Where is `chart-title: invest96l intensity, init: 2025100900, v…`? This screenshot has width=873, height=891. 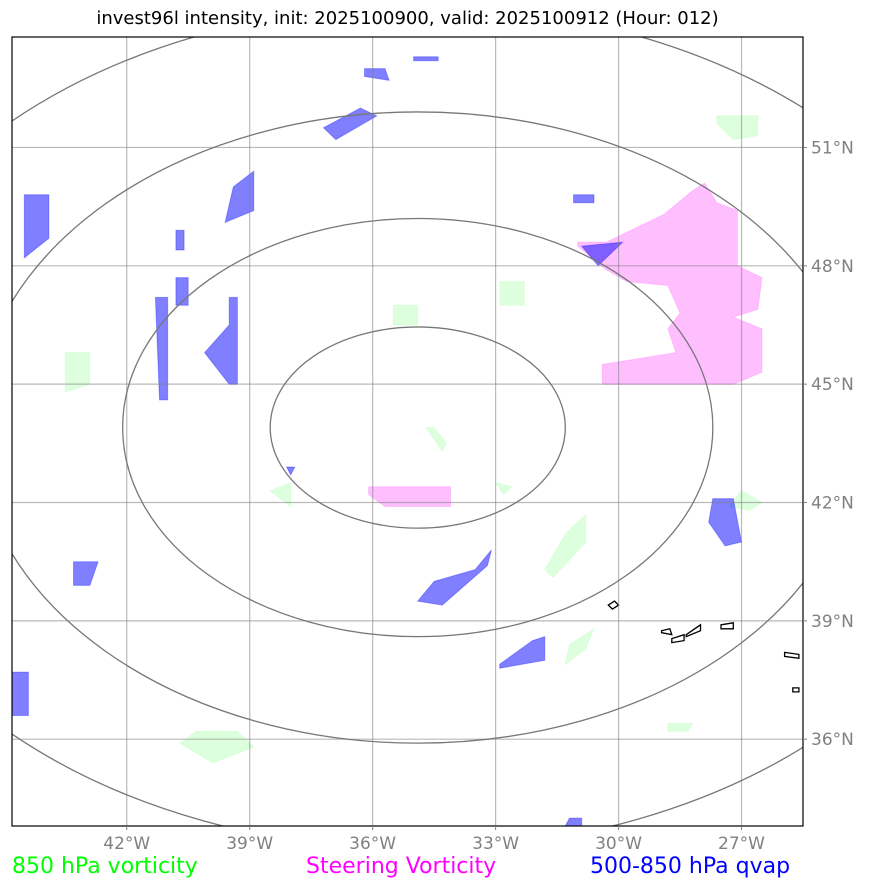 chart-title: invest96l intensity, init: 2025100900, v… is located at coordinates (407, 18).